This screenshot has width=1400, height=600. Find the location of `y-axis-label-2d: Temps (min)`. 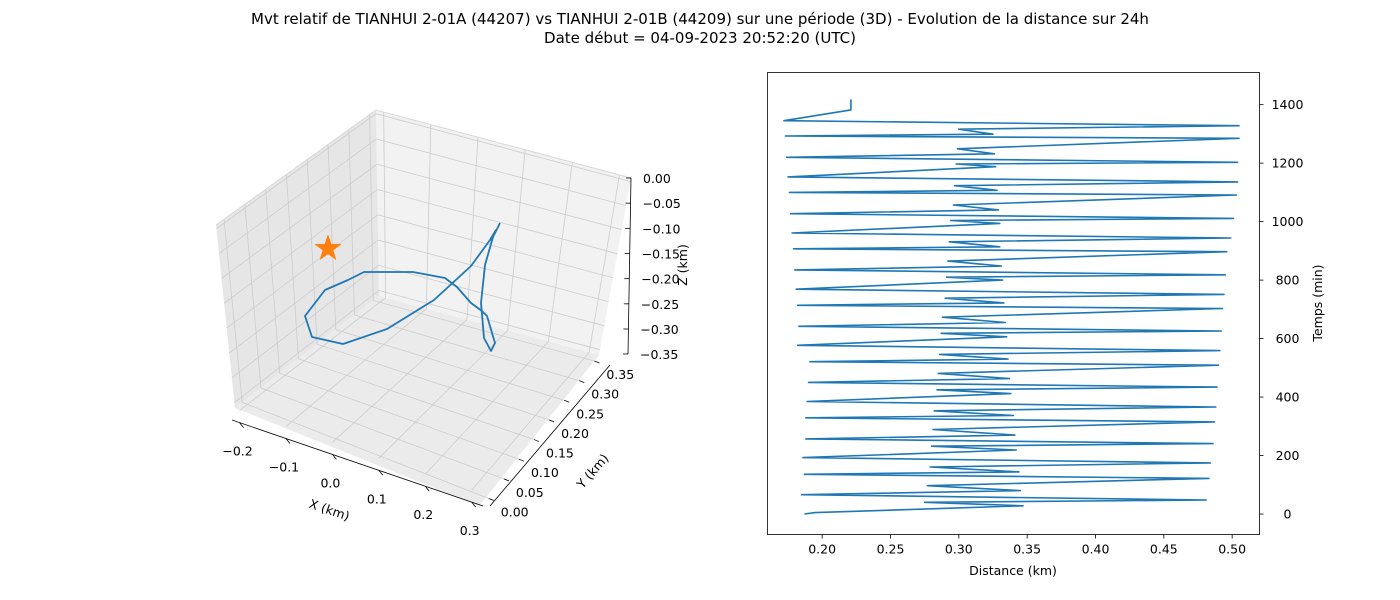

y-axis-label-2d: Temps (min) is located at coordinates (1317, 303).